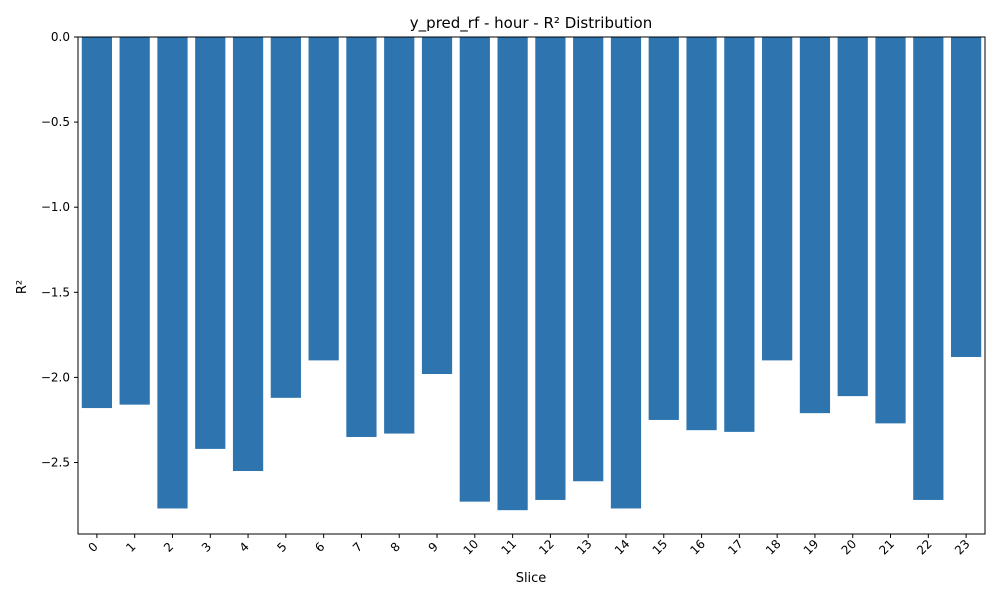 The image size is (1000, 600). Describe the element at coordinates (849, 547) in the screenshot. I see `x-tick-label: 20` at that location.